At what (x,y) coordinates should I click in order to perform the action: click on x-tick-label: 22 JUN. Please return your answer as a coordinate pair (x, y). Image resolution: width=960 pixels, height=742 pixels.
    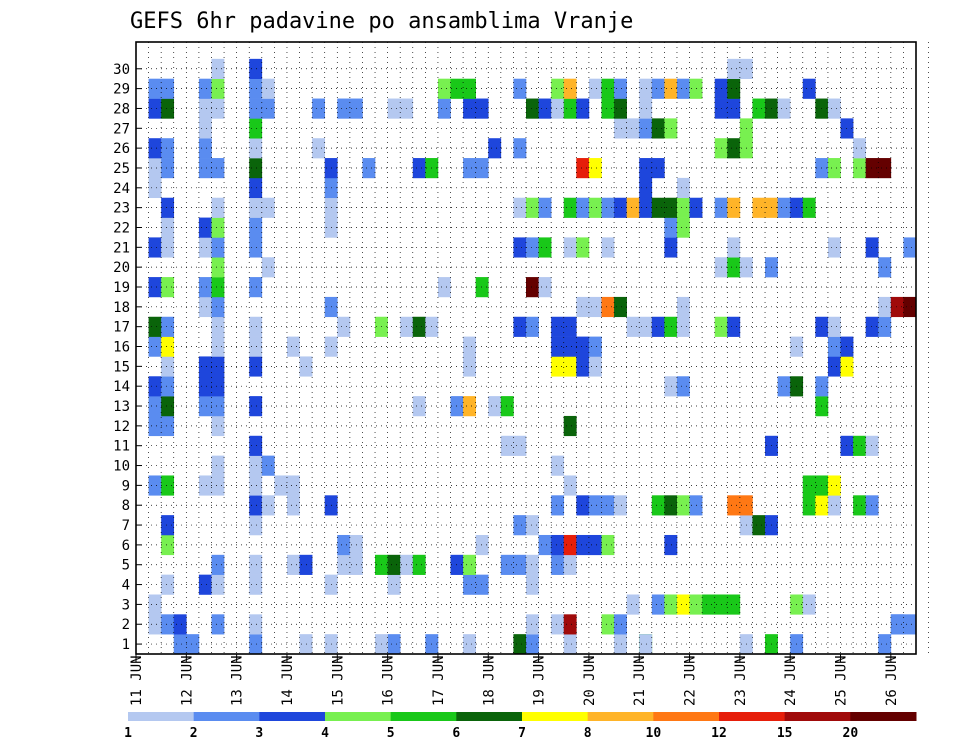
    Looking at the image, I should click on (691, 680).